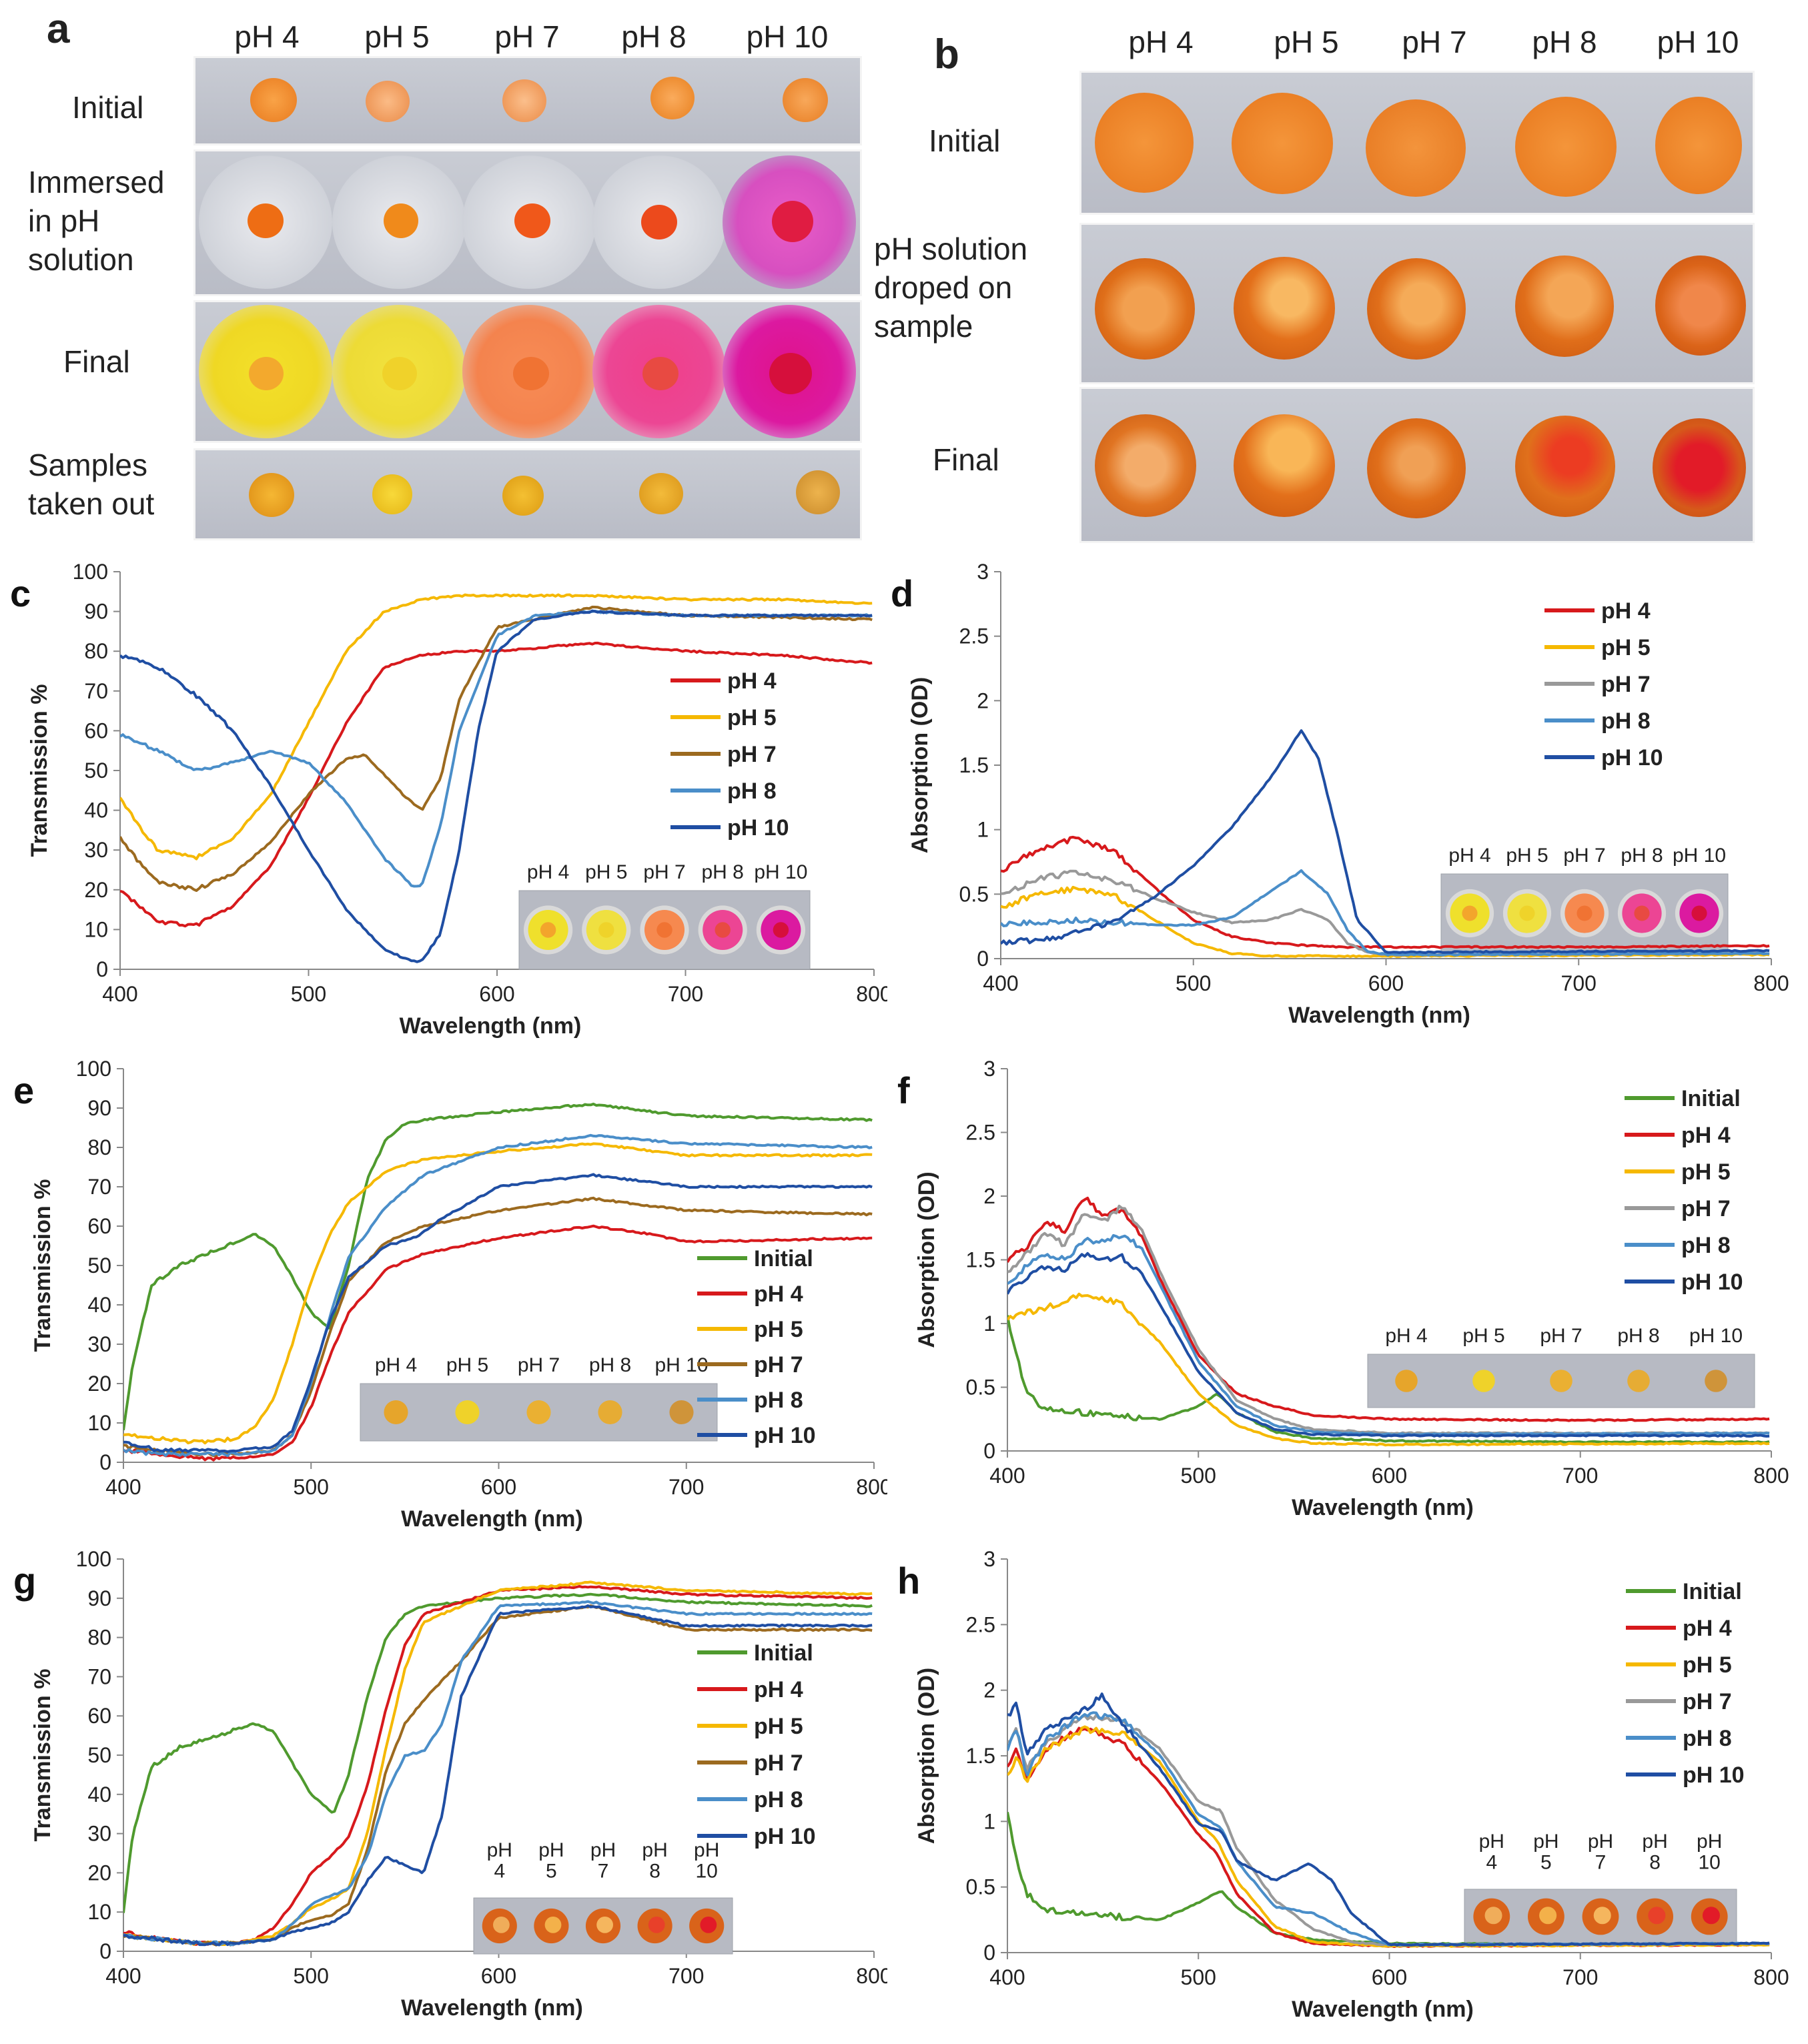 The width and height of the screenshot is (1808, 2044). Describe the element at coordinates (23, 1090) in the screenshot. I see `panel-label: e` at that location.